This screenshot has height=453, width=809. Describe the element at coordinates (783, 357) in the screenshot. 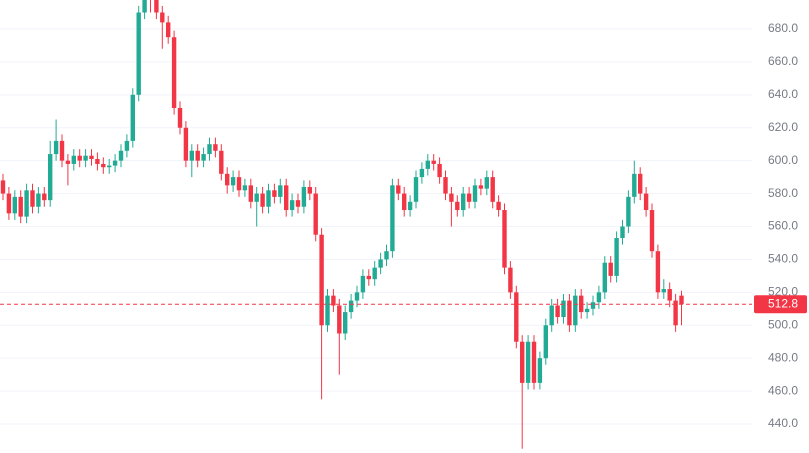

I see `y-tick-label: 480.0` at that location.